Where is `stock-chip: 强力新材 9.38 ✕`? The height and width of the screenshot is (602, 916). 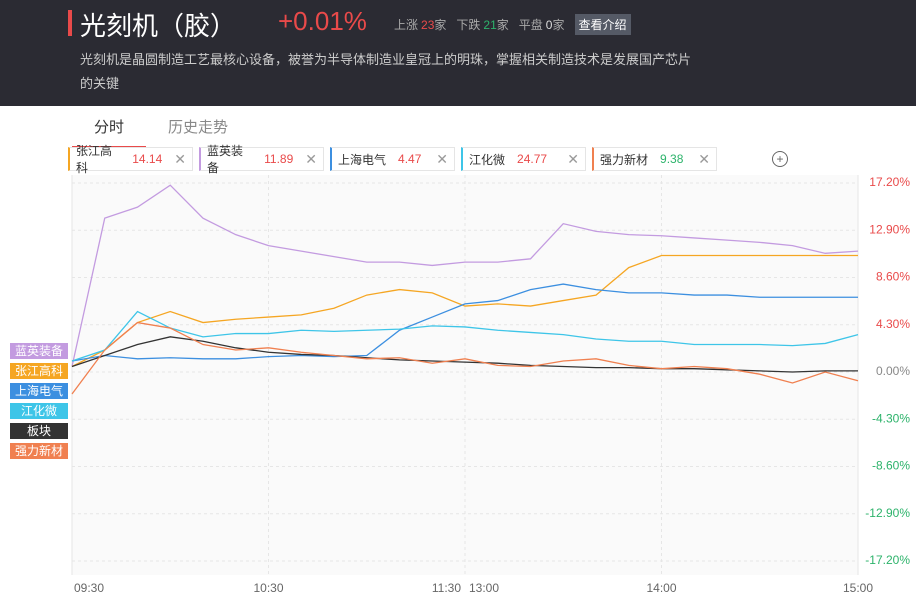
stock-chip: 强力新材 9.38 ✕ is located at coordinates (654, 159).